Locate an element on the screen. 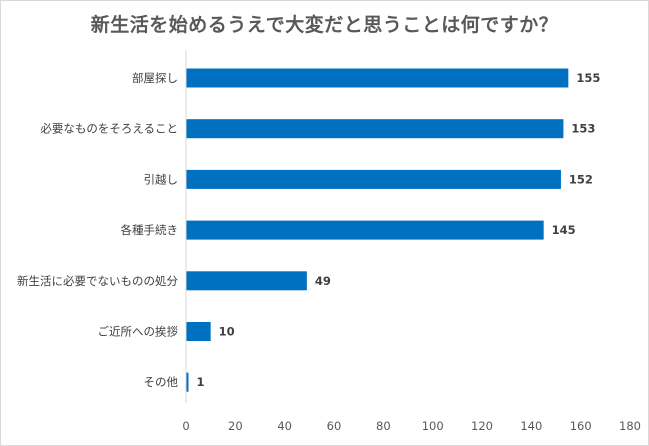 Image resolution: width=649 pixels, height=446 pixels. chart-title: 新生活を始めるうえで大変だと思うことは何ですか？ is located at coordinates (324, 25).